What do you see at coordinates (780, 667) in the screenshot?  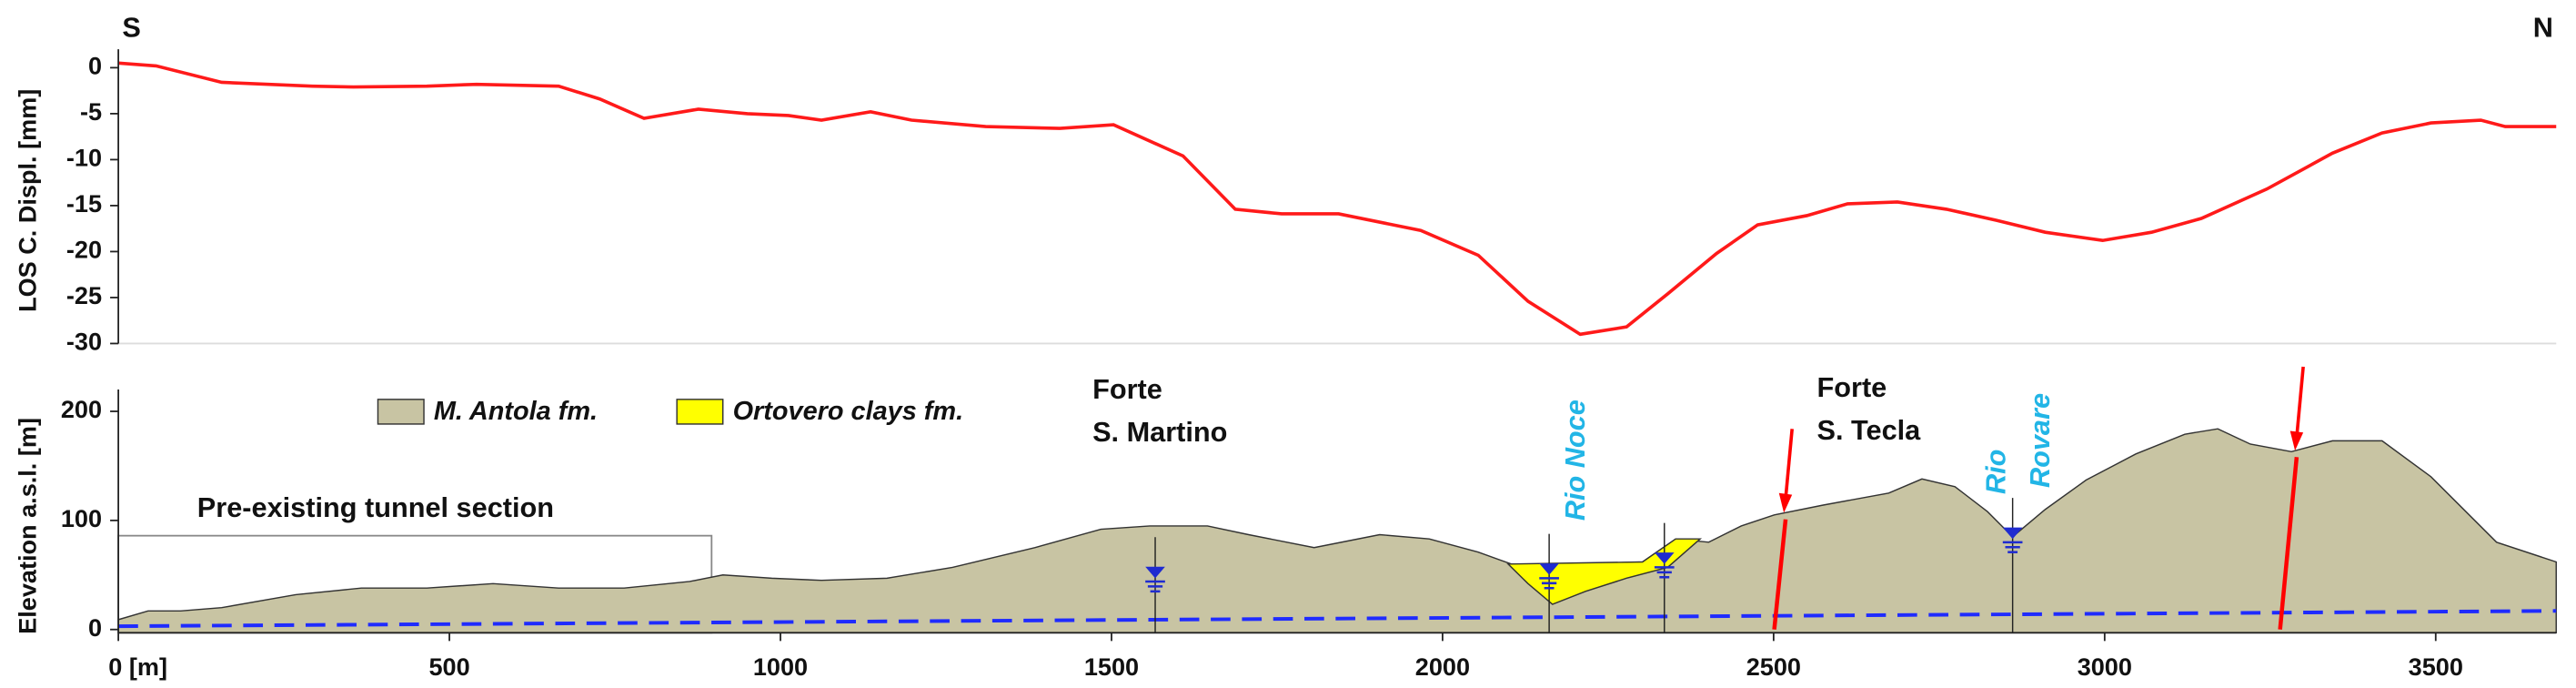 I see `x-tick-label: 1000` at bounding box center [780, 667].